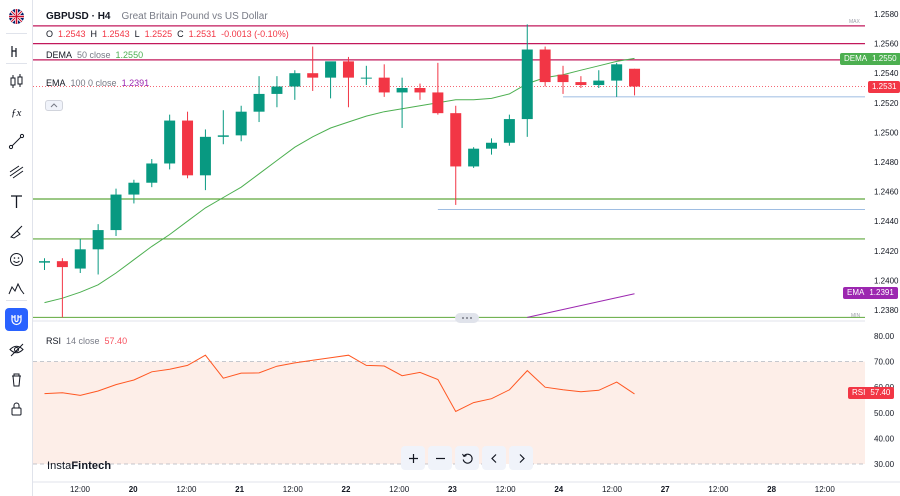  What do you see at coordinates (884, 438) in the screenshot?
I see `rsi-tick-label: 40.00` at bounding box center [884, 438].